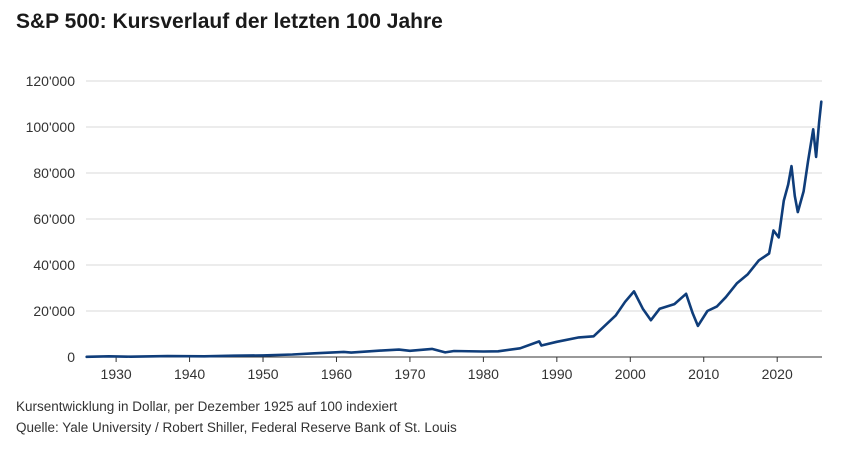 The width and height of the screenshot is (862, 453). Describe the element at coordinates (336, 374) in the screenshot. I see `x-tick-label: 1960` at that location.